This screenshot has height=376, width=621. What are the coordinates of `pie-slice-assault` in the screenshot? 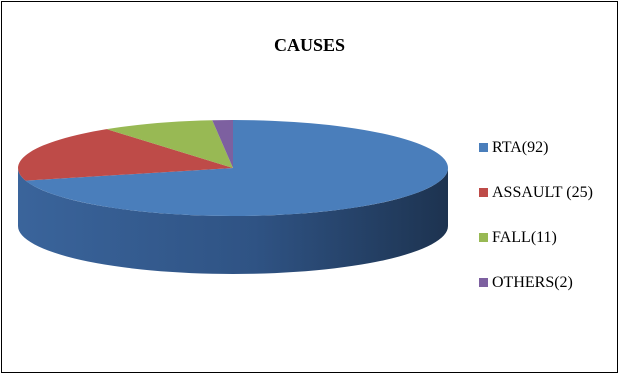 It's located at (125, 155).